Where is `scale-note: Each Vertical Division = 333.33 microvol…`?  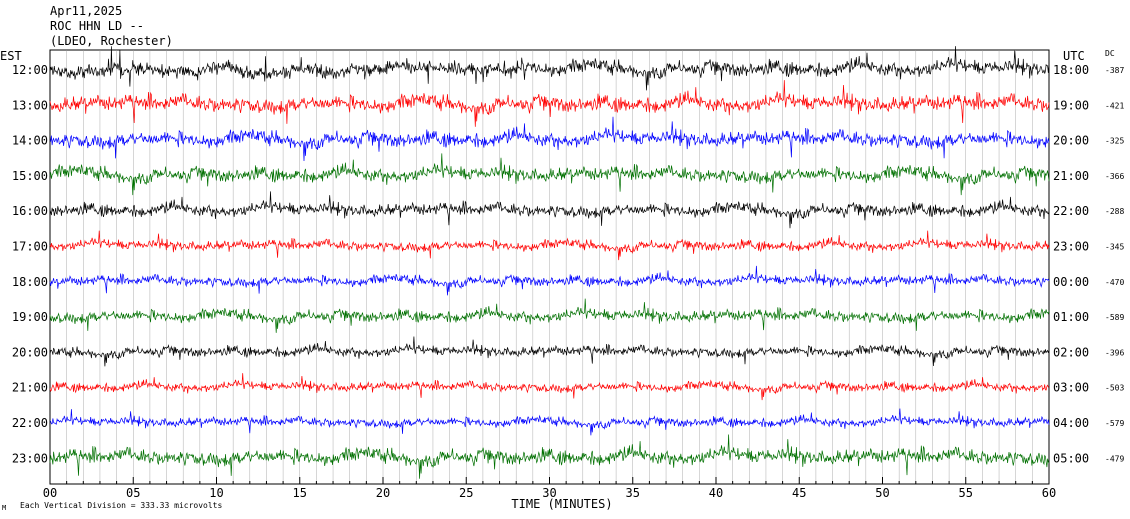 scale-note: Each Vertical Division = 333.33 microvol… is located at coordinates (121, 505).